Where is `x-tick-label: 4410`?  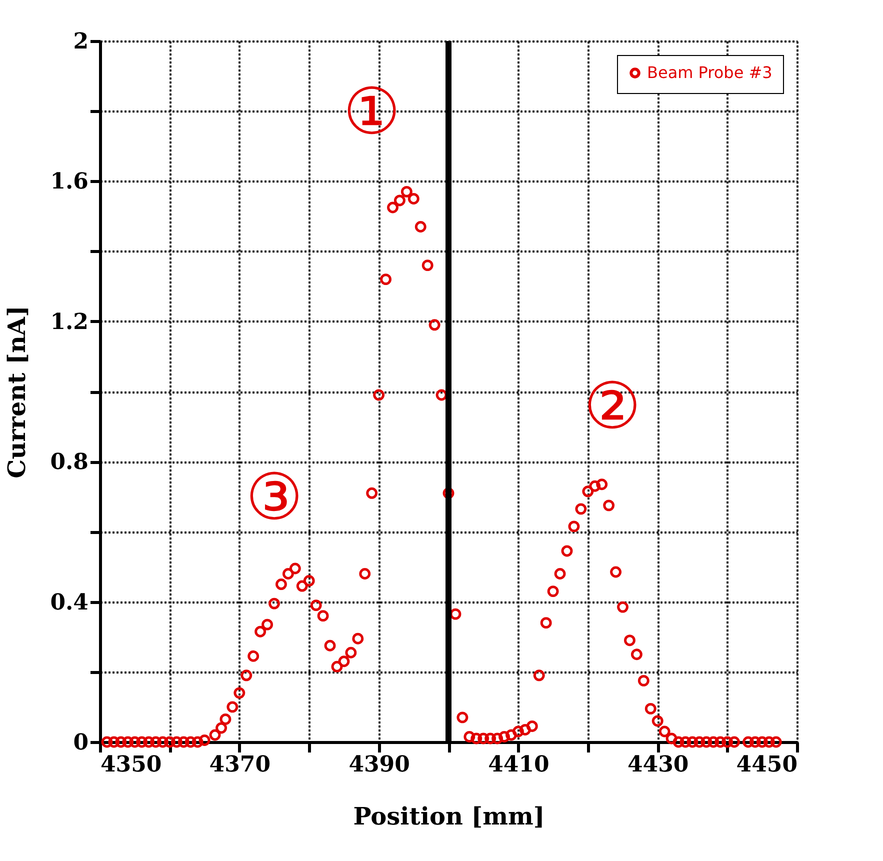 x-tick-label: 4410 is located at coordinates (519, 765).